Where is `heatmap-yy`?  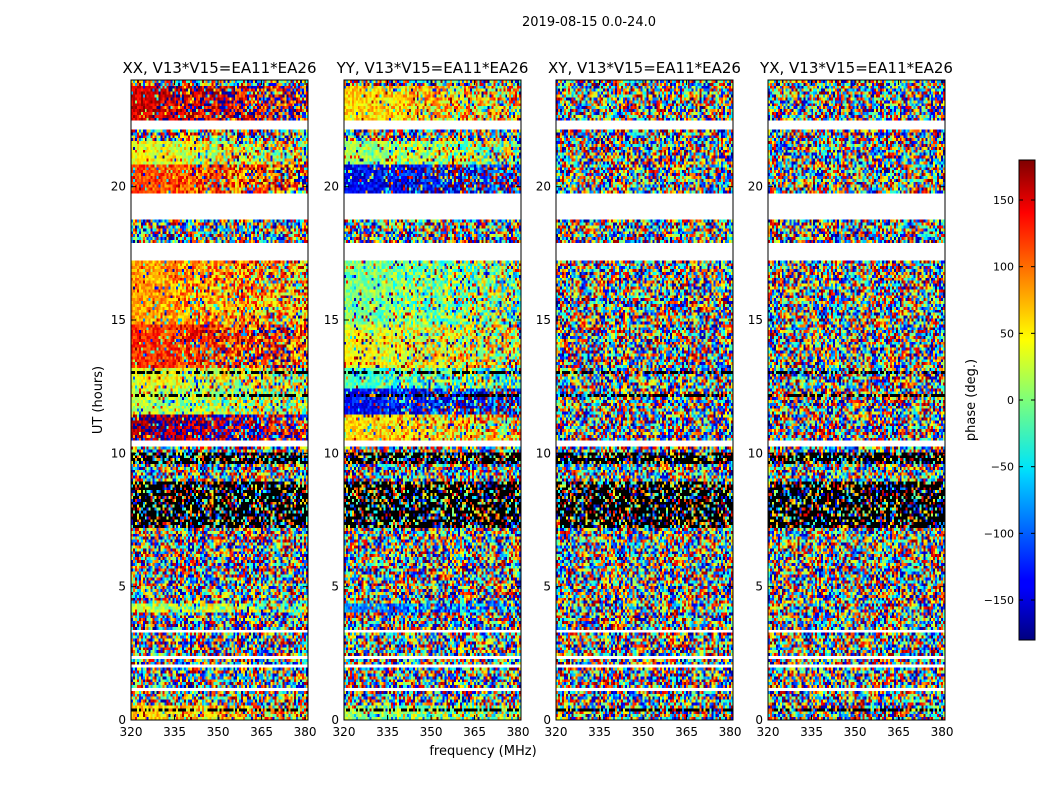 heatmap-yy is located at coordinates (432, 400).